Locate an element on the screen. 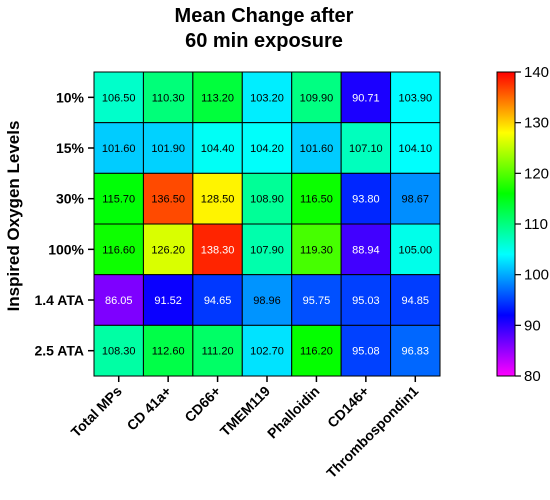 This screenshot has width=550, height=500. heatmap-cell-value: 98.96 is located at coordinates (267, 301).